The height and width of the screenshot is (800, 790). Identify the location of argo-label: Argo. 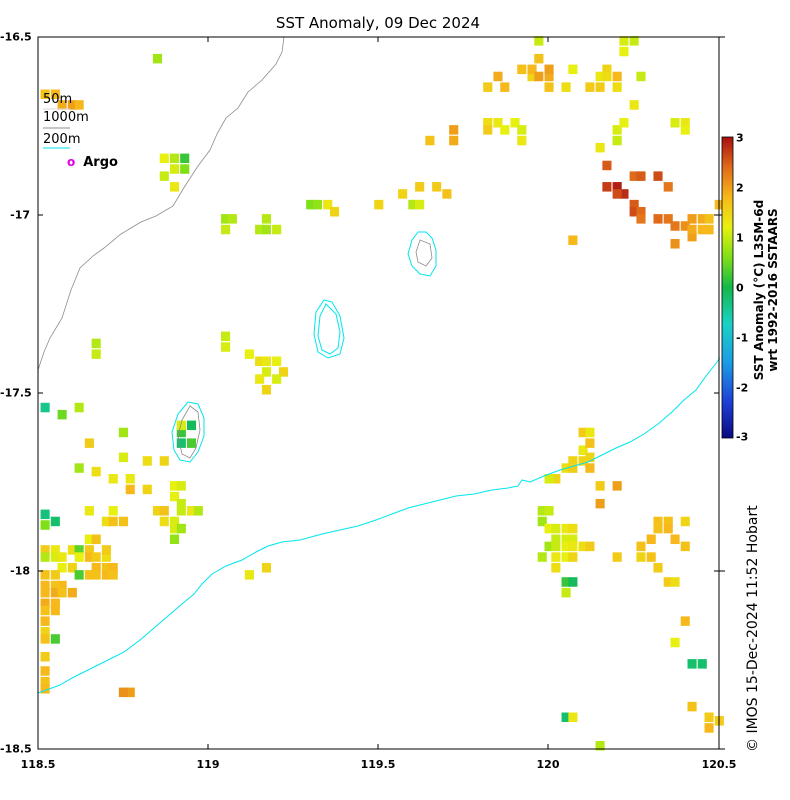
(100, 162).